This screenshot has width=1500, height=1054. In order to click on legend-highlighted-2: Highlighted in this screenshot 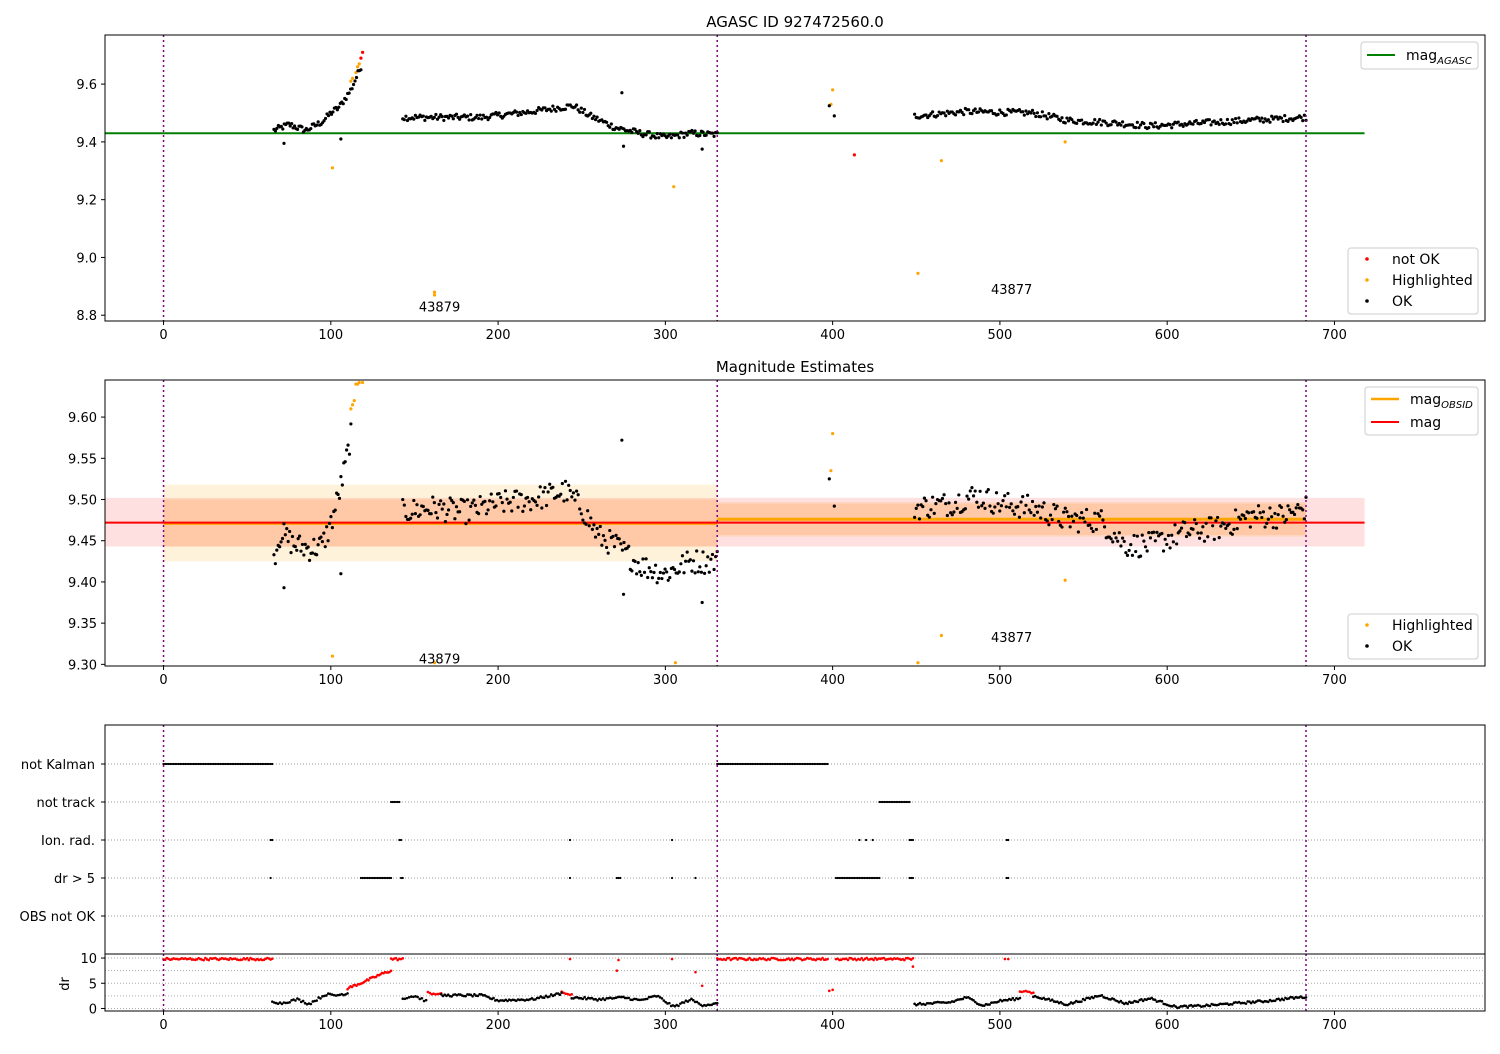, I will do `click(1432, 626)`.